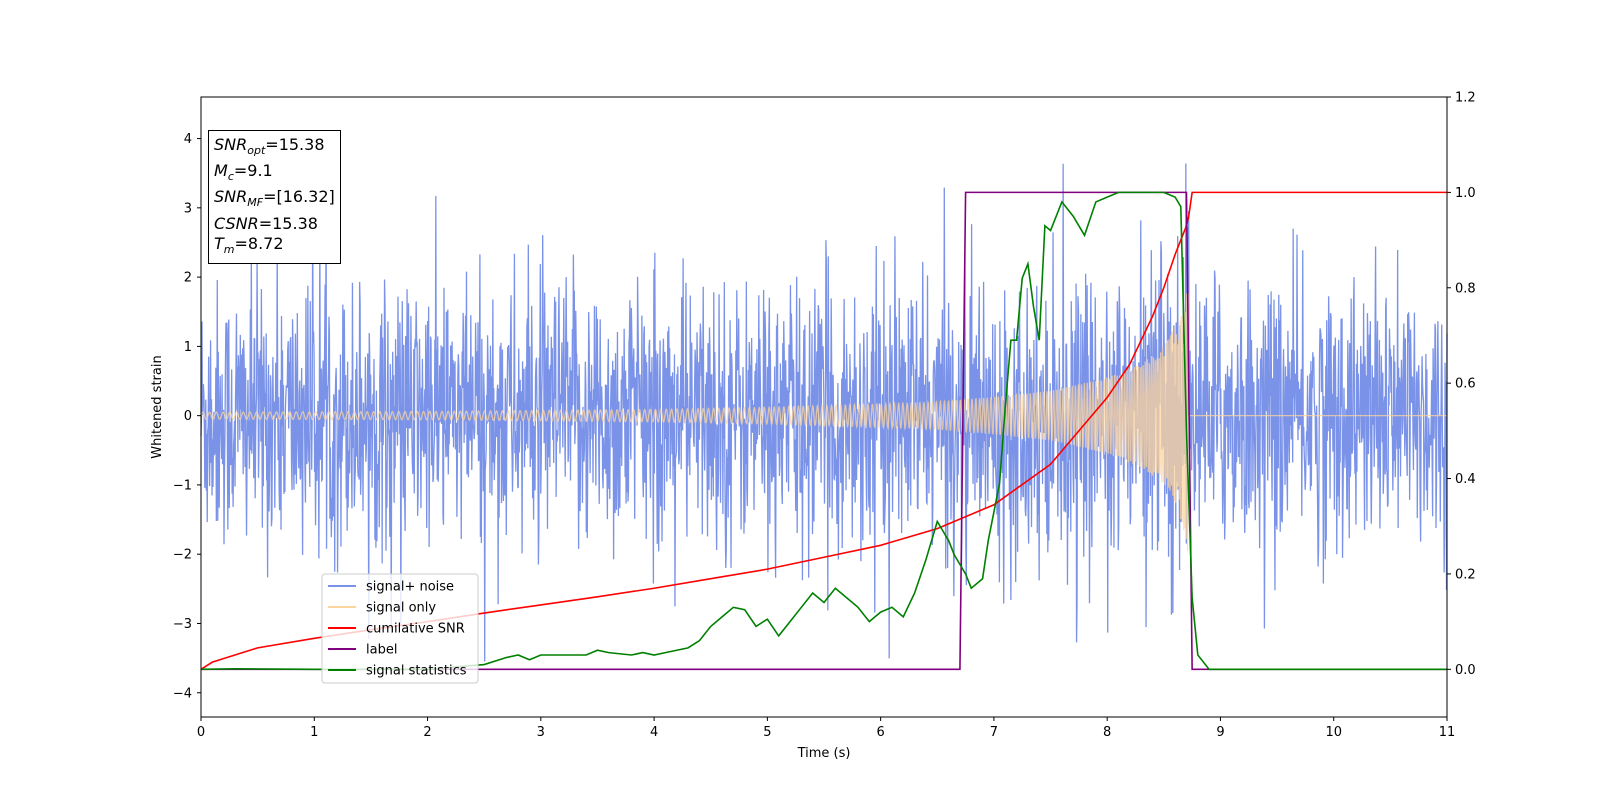 This screenshot has width=1600, height=800. Describe the element at coordinates (994, 732) in the screenshot. I see `x-tick-label: 7` at that location.